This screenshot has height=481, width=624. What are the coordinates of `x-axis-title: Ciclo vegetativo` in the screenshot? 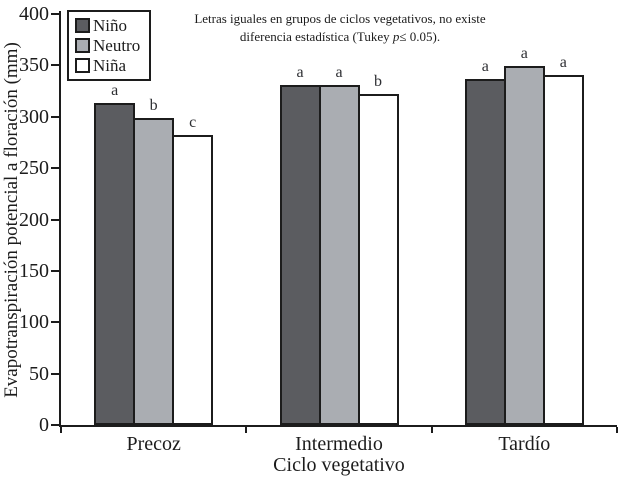 It's located at (339, 465).